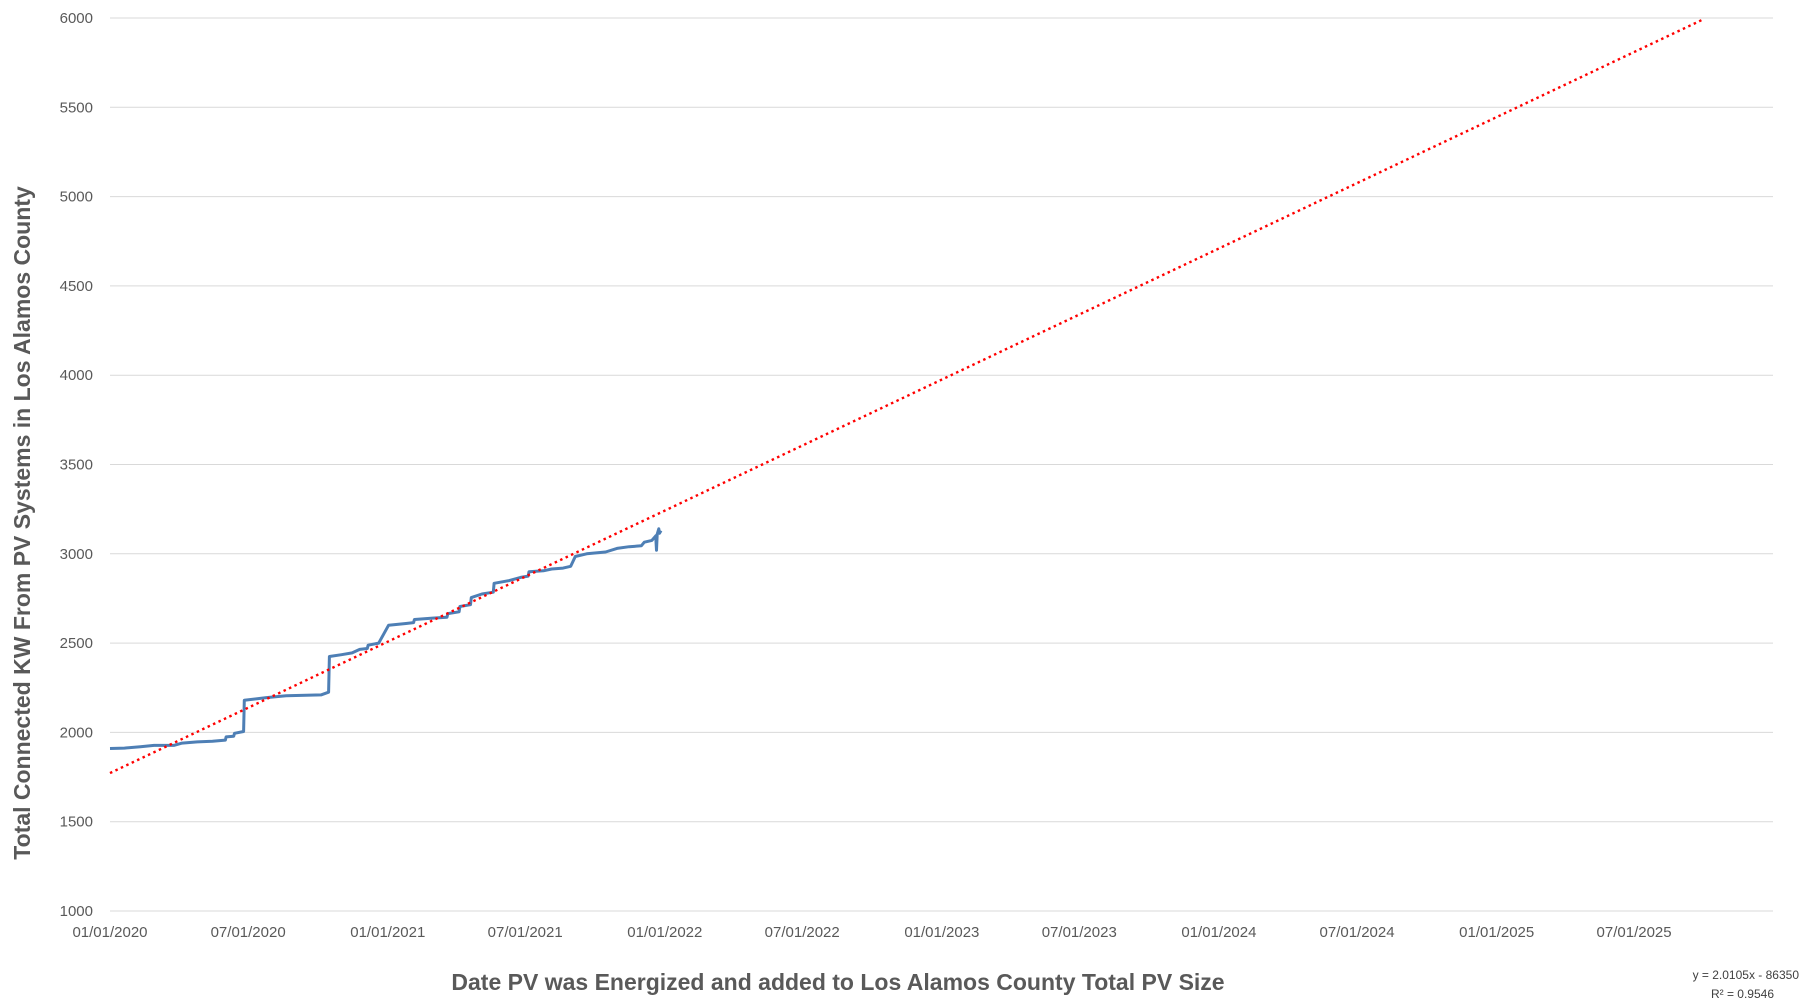 Image resolution: width=1801 pixels, height=1007 pixels. Describe the element at coordinates (1634, 932) in the screenshot. I see `x-tick-label: 07/01/2025` at that location.